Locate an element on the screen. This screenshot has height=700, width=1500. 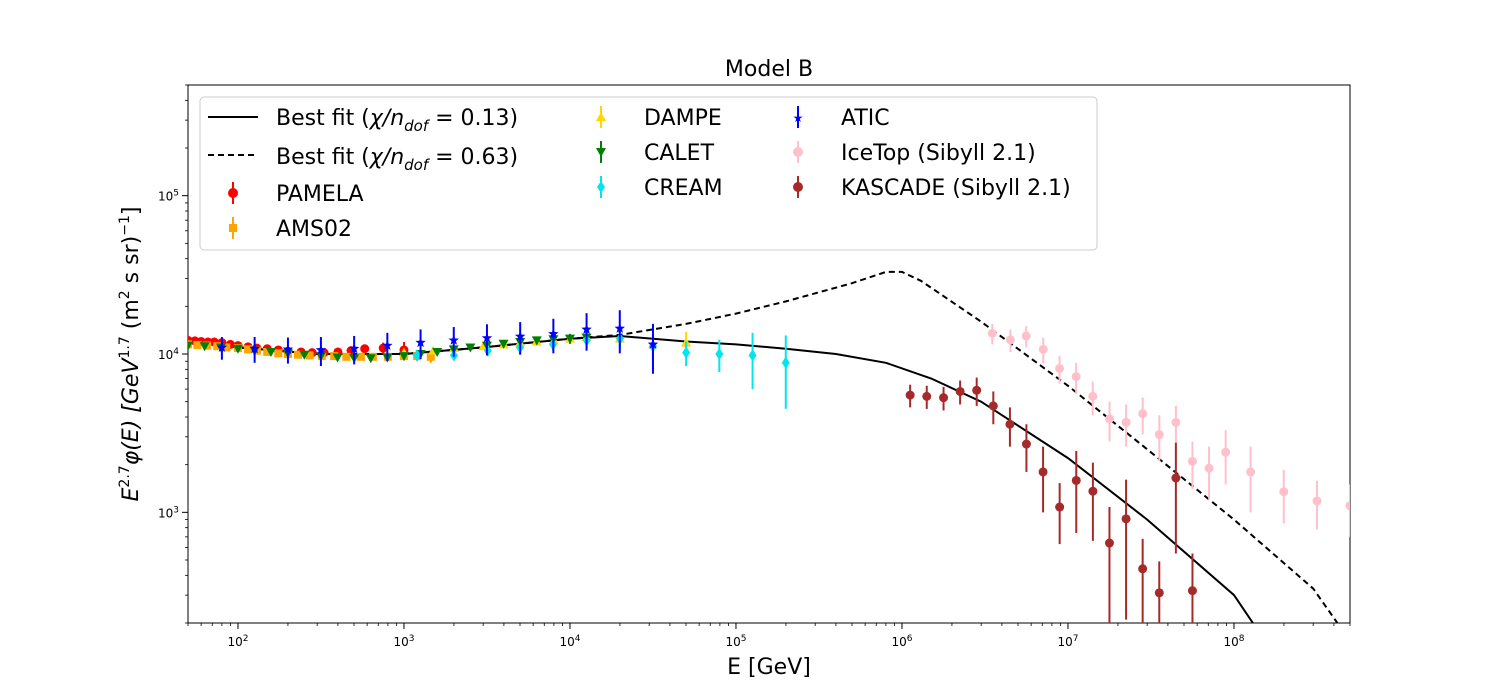
x-tick-label: 105 is located at coordinates (735, 641).